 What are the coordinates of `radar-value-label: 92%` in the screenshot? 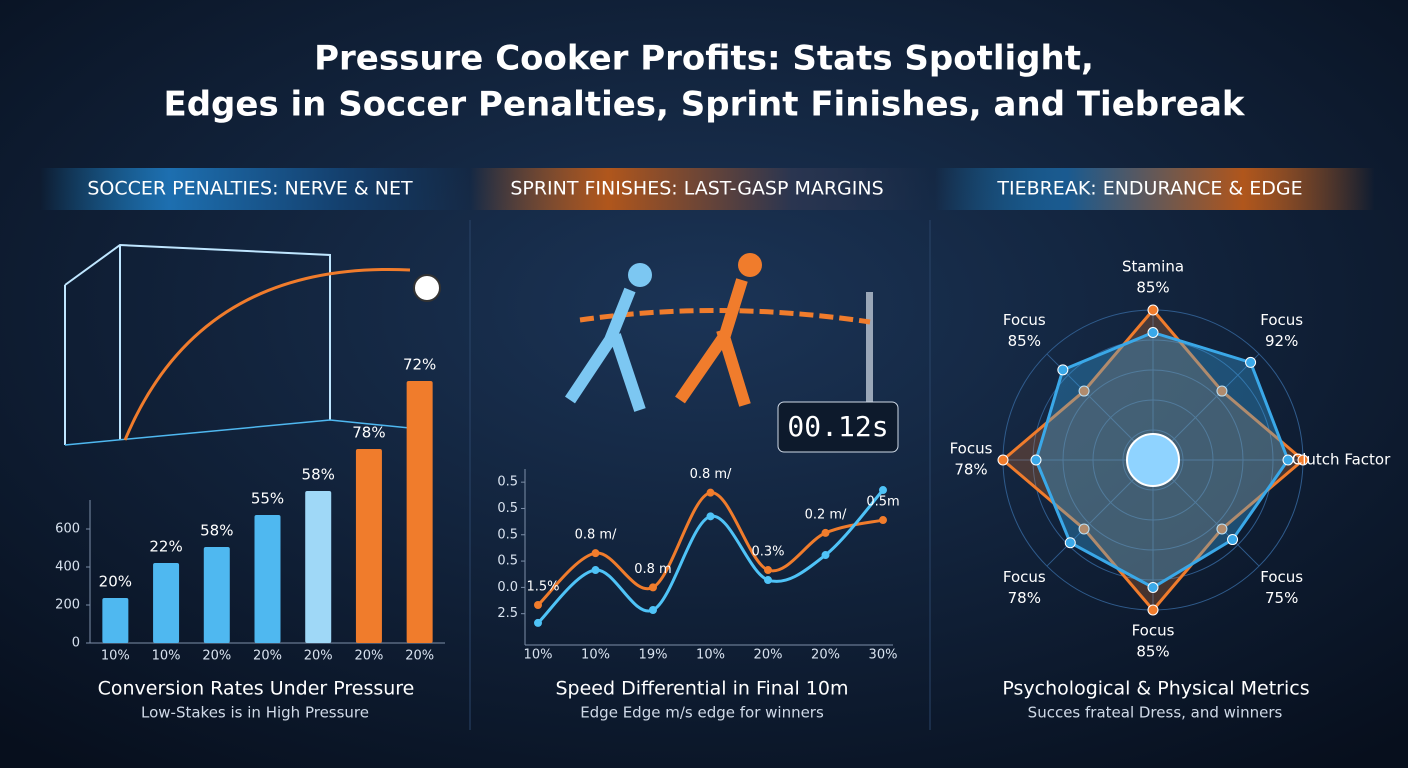 It's located at (1281, 341).